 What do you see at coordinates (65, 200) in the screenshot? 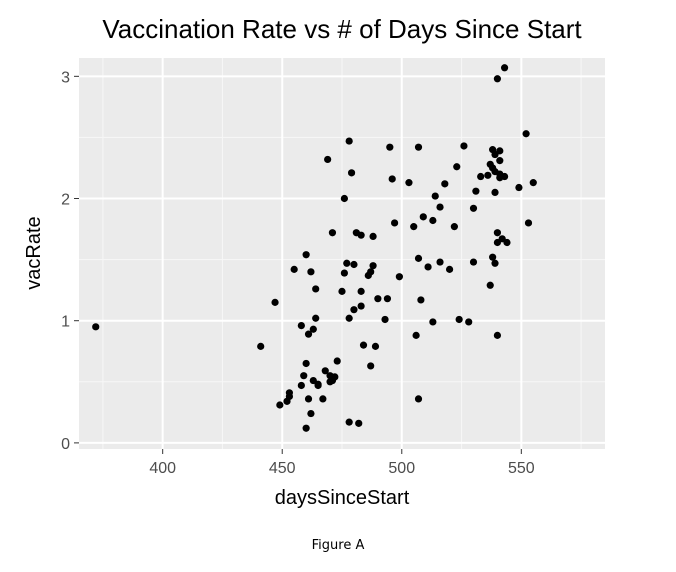
I see `y-tick-label: 2` at bounding box center [65, 200].